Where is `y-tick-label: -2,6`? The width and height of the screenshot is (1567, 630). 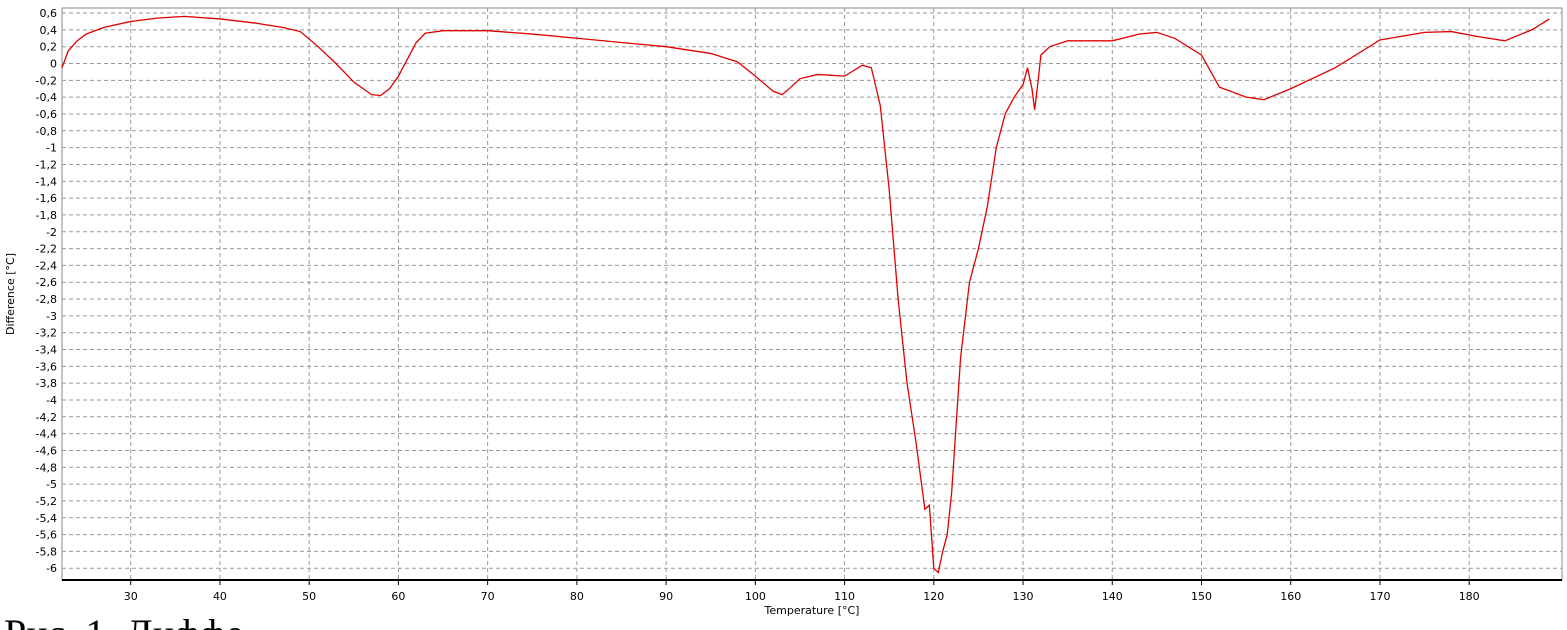 y-tick-label: -2,6 is located at coordinates (46, 282).